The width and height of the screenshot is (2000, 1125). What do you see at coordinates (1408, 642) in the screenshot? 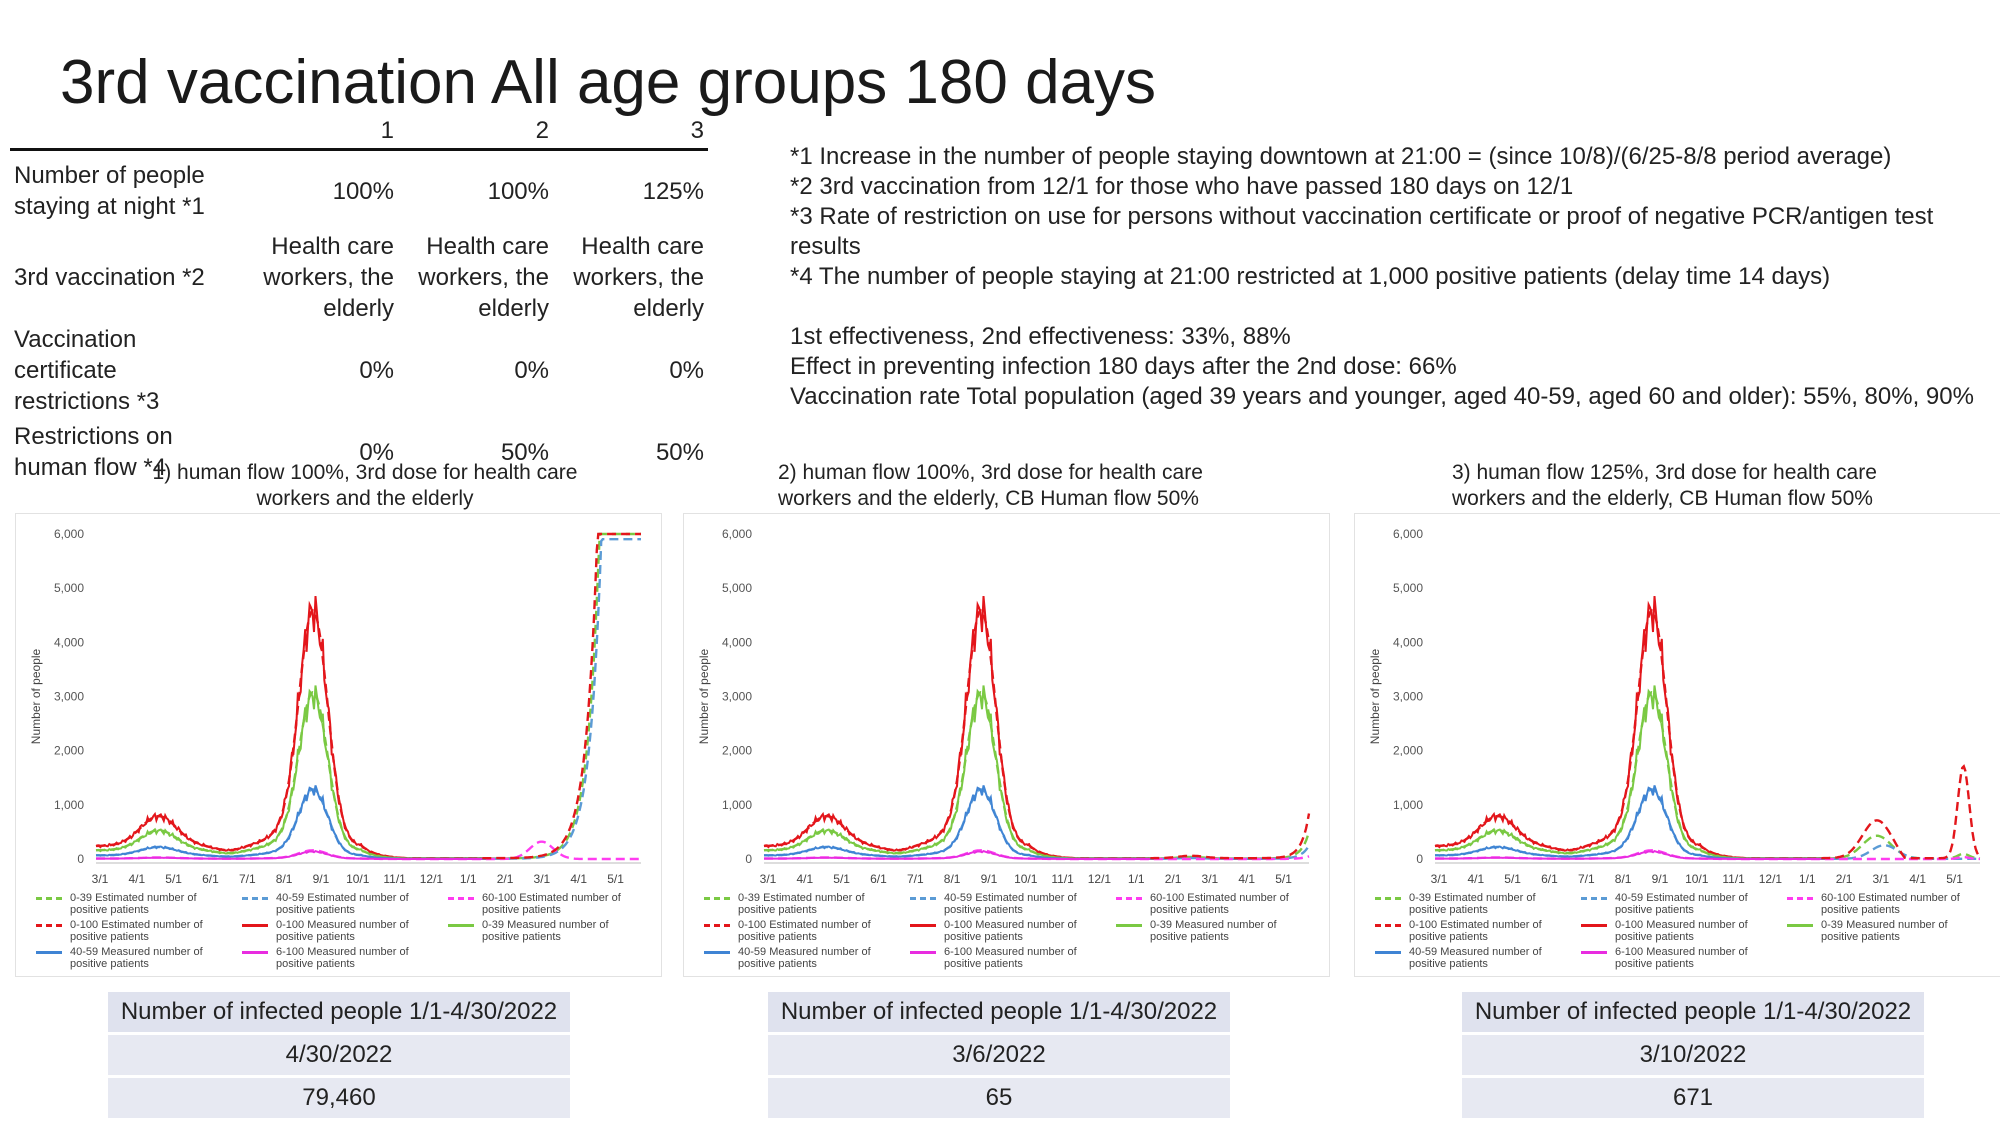
I see `y-tick-label: 4,000` at bounding box center [1408, 642].